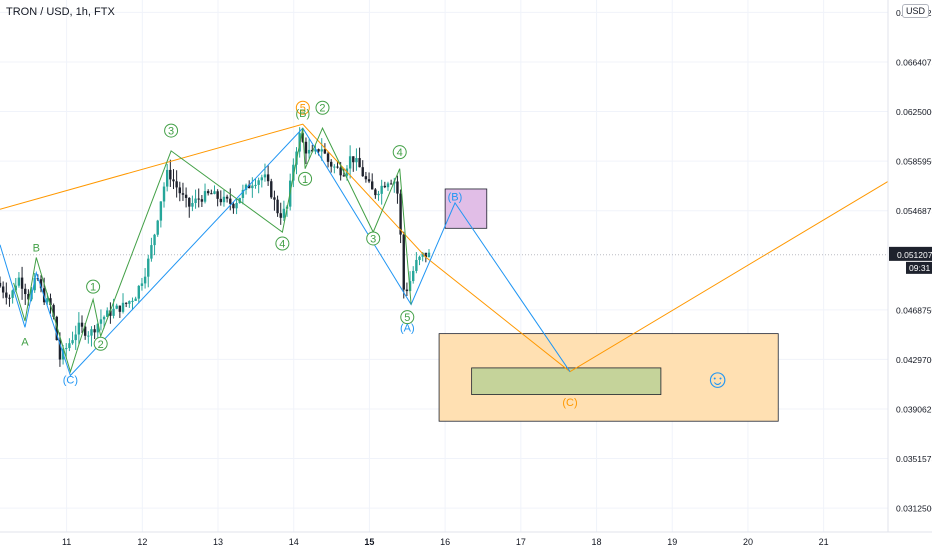 The height and width of the screenshot is (555, 932). I want to click on last-price-value: 0.0512075, so click(914, 255).